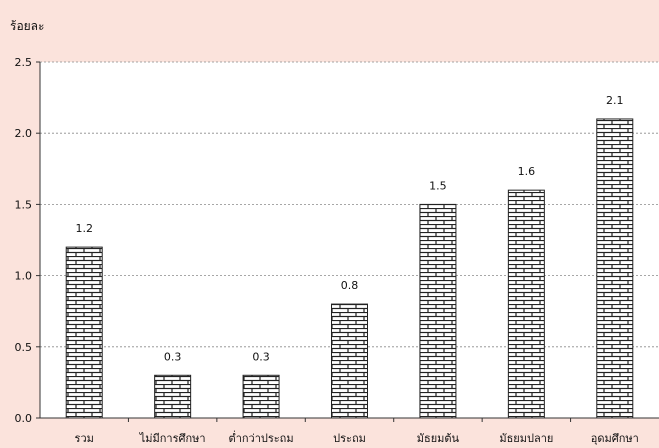 The image size is (659, 448). I want to click on y-axis-title: ร้อยละ, so click(27, 26).